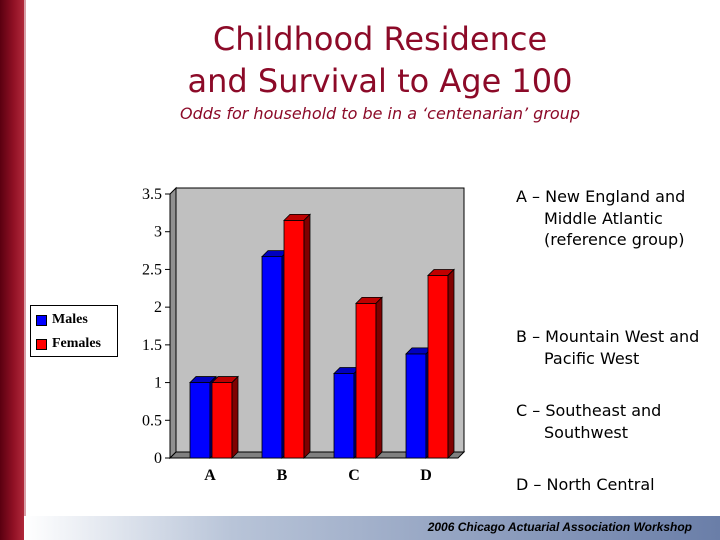  I want to click on y-tick-label: 1.5, so click(152, 345).